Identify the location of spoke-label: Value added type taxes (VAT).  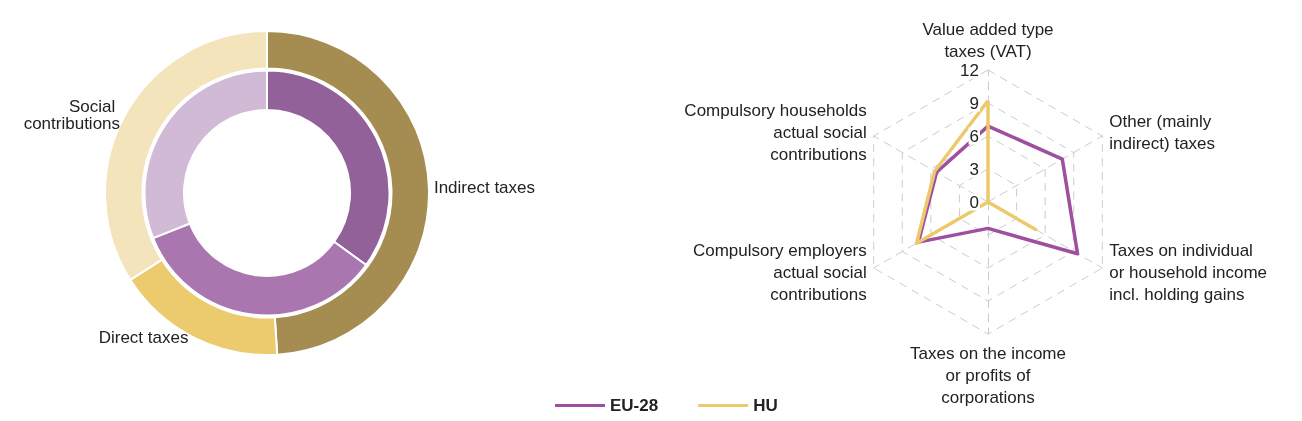
(988, 40).